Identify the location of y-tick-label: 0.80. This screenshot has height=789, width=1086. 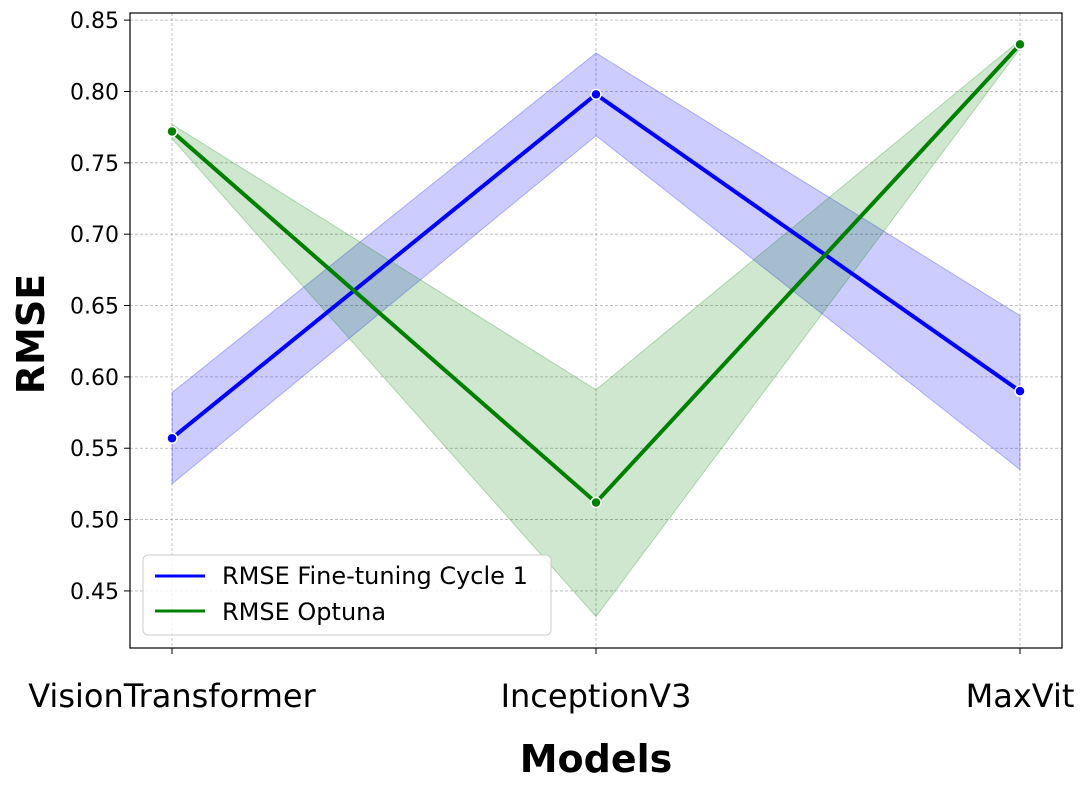
(94, 92).